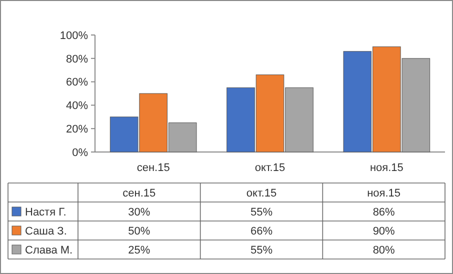 This screenshot has height=274, width=453. I want to click on data-label: 90%, so click(384, 231).